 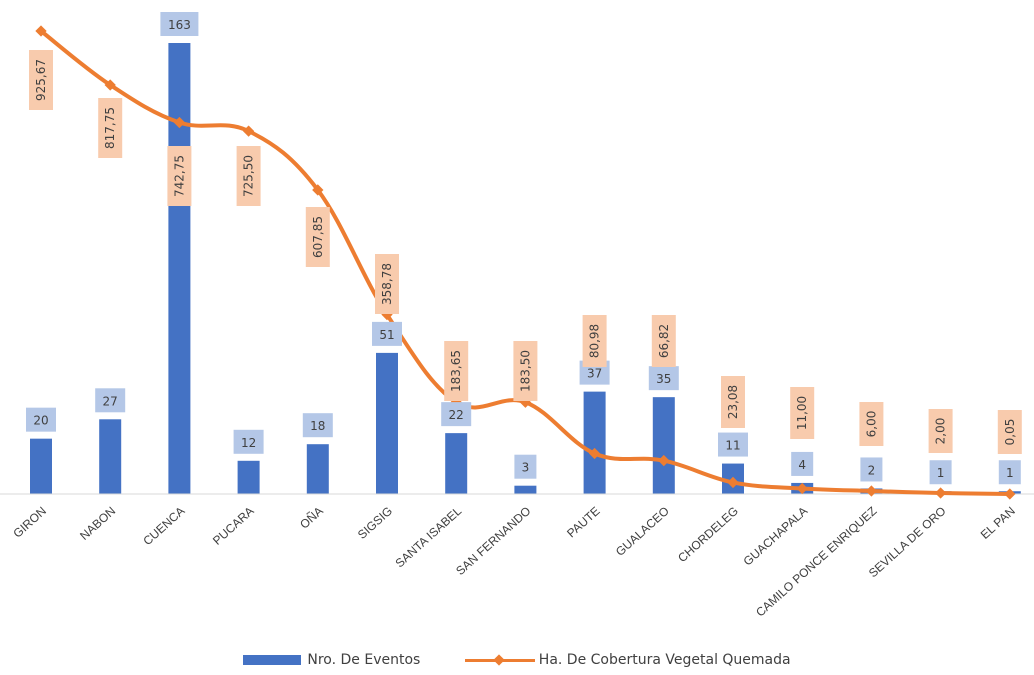 I want to click on svg-text: 11,00, so click(x=802, y=413).